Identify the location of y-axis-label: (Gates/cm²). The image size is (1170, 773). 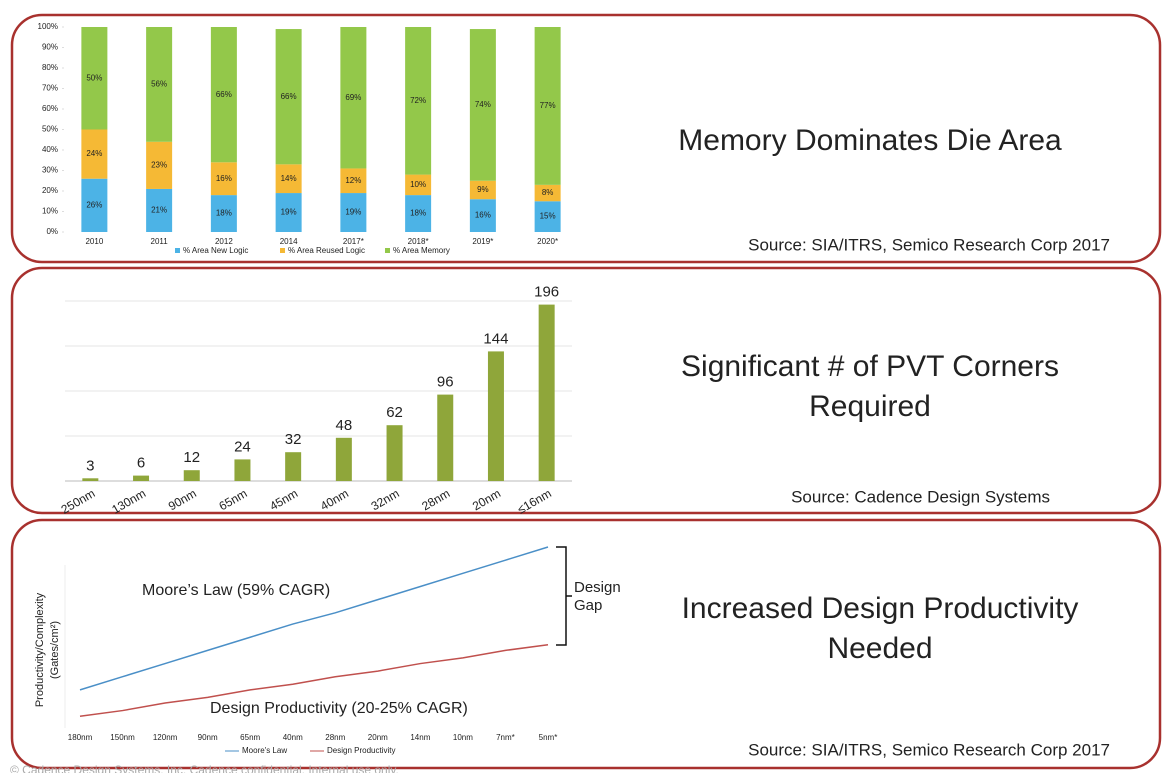
(55, 650).